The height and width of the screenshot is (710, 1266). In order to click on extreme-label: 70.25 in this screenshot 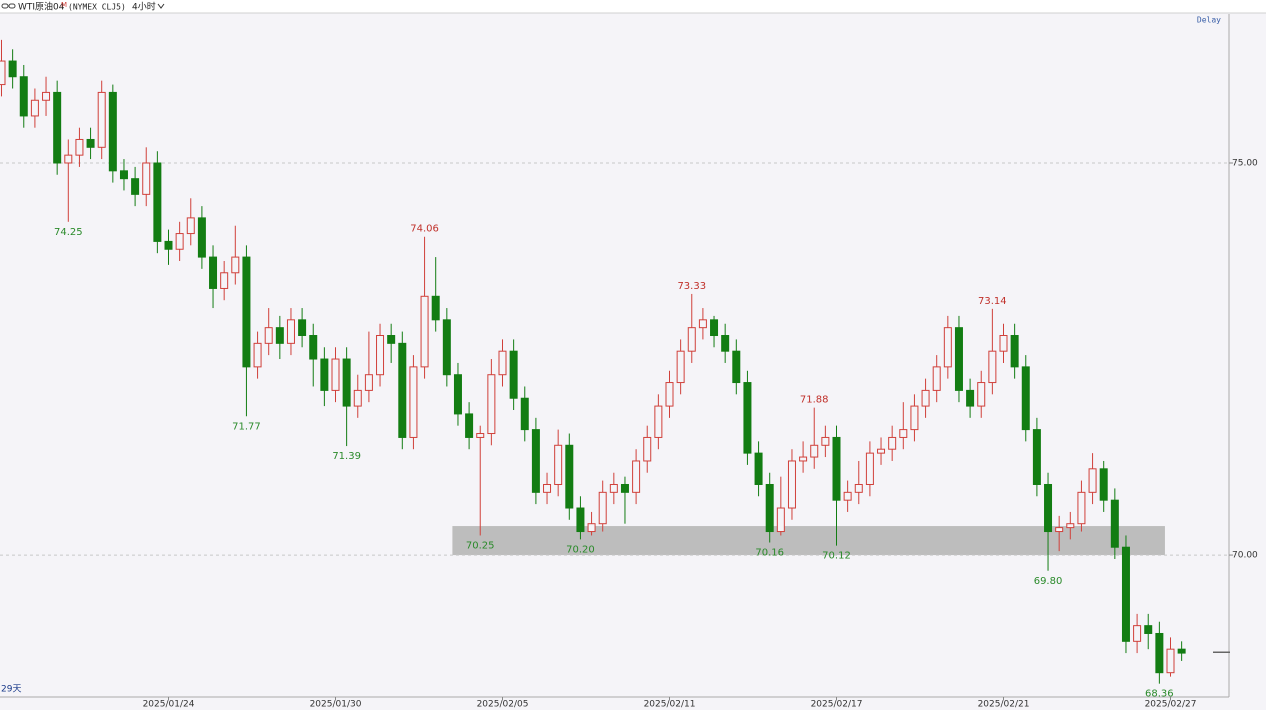, I will do `click(480, 545)`.